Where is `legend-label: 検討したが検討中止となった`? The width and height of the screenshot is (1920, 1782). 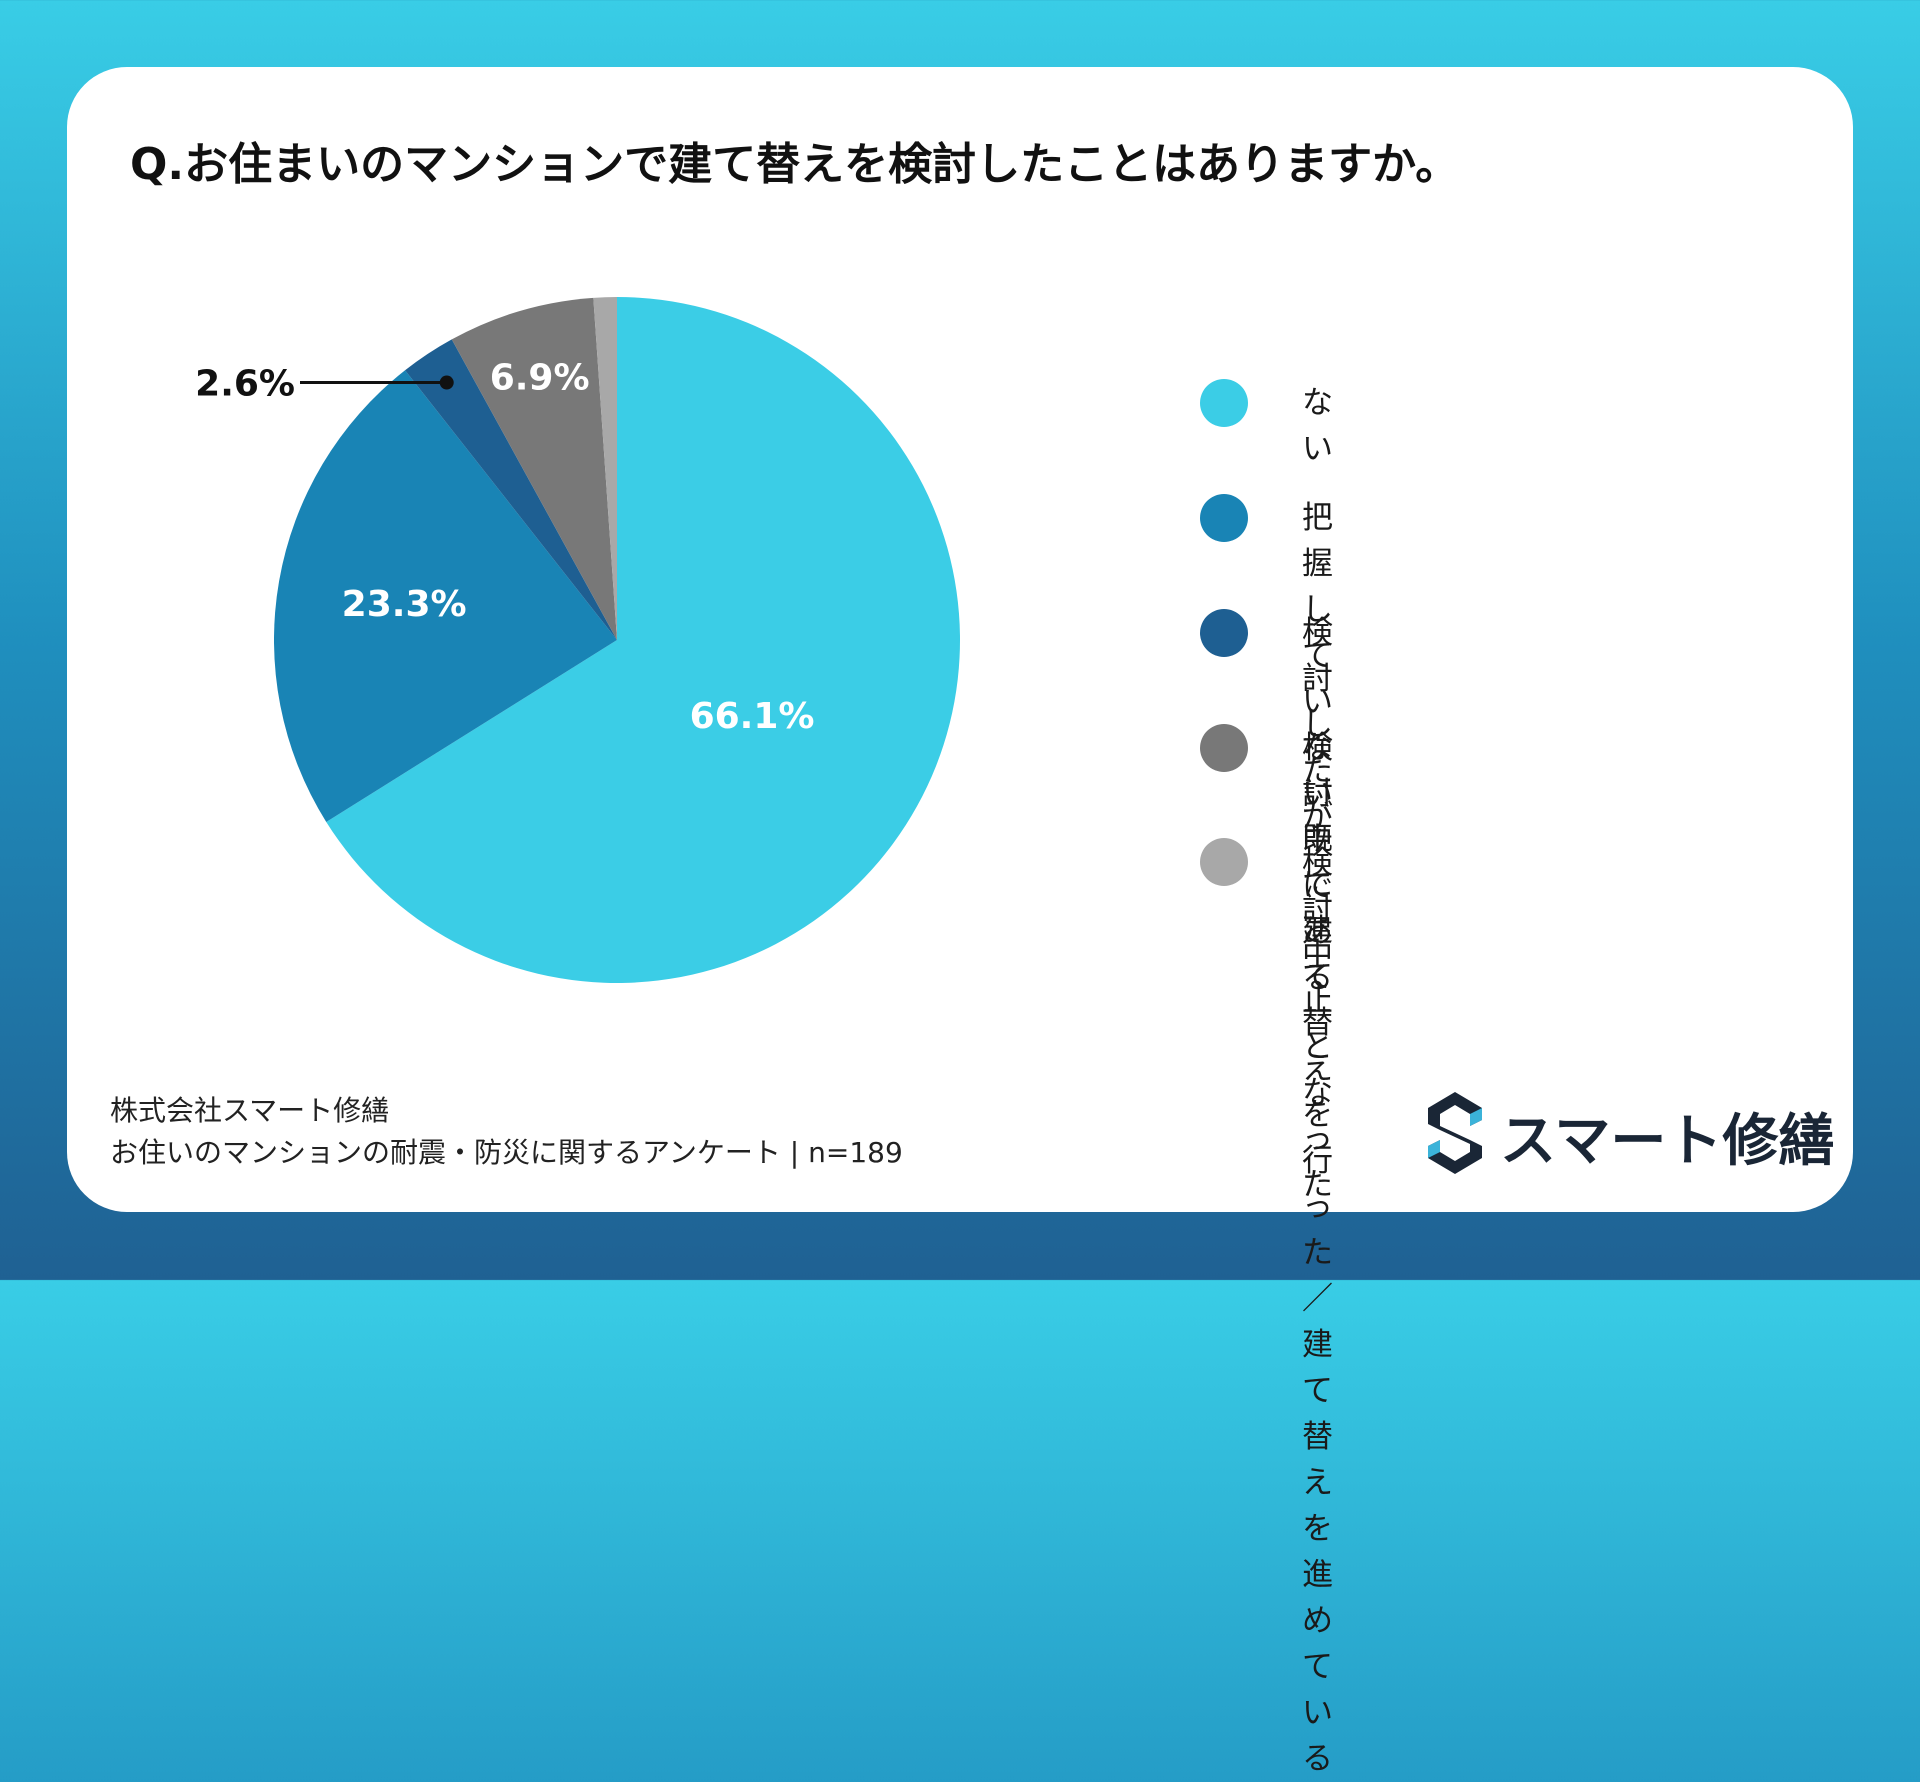
legend-label: 検討したが検討中止となった is located at coordinates (1317, 909).